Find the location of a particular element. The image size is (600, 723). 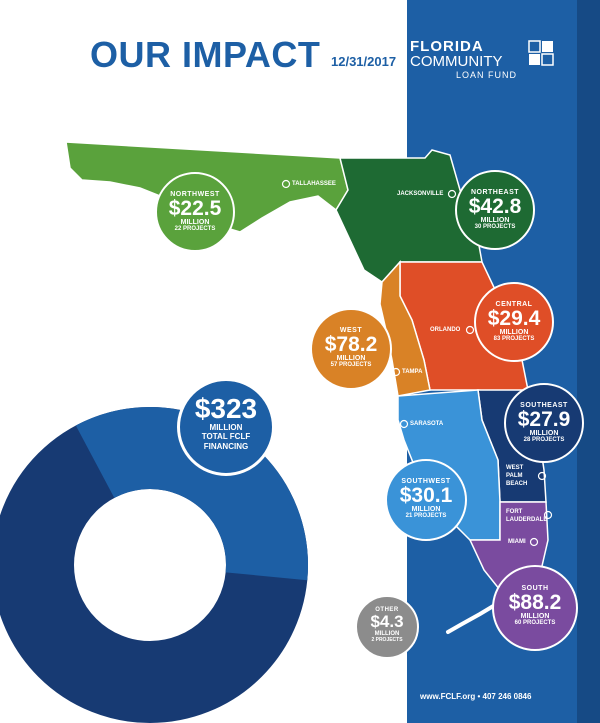

region-name: NORTHEAST is located at coordinates (495, 192).